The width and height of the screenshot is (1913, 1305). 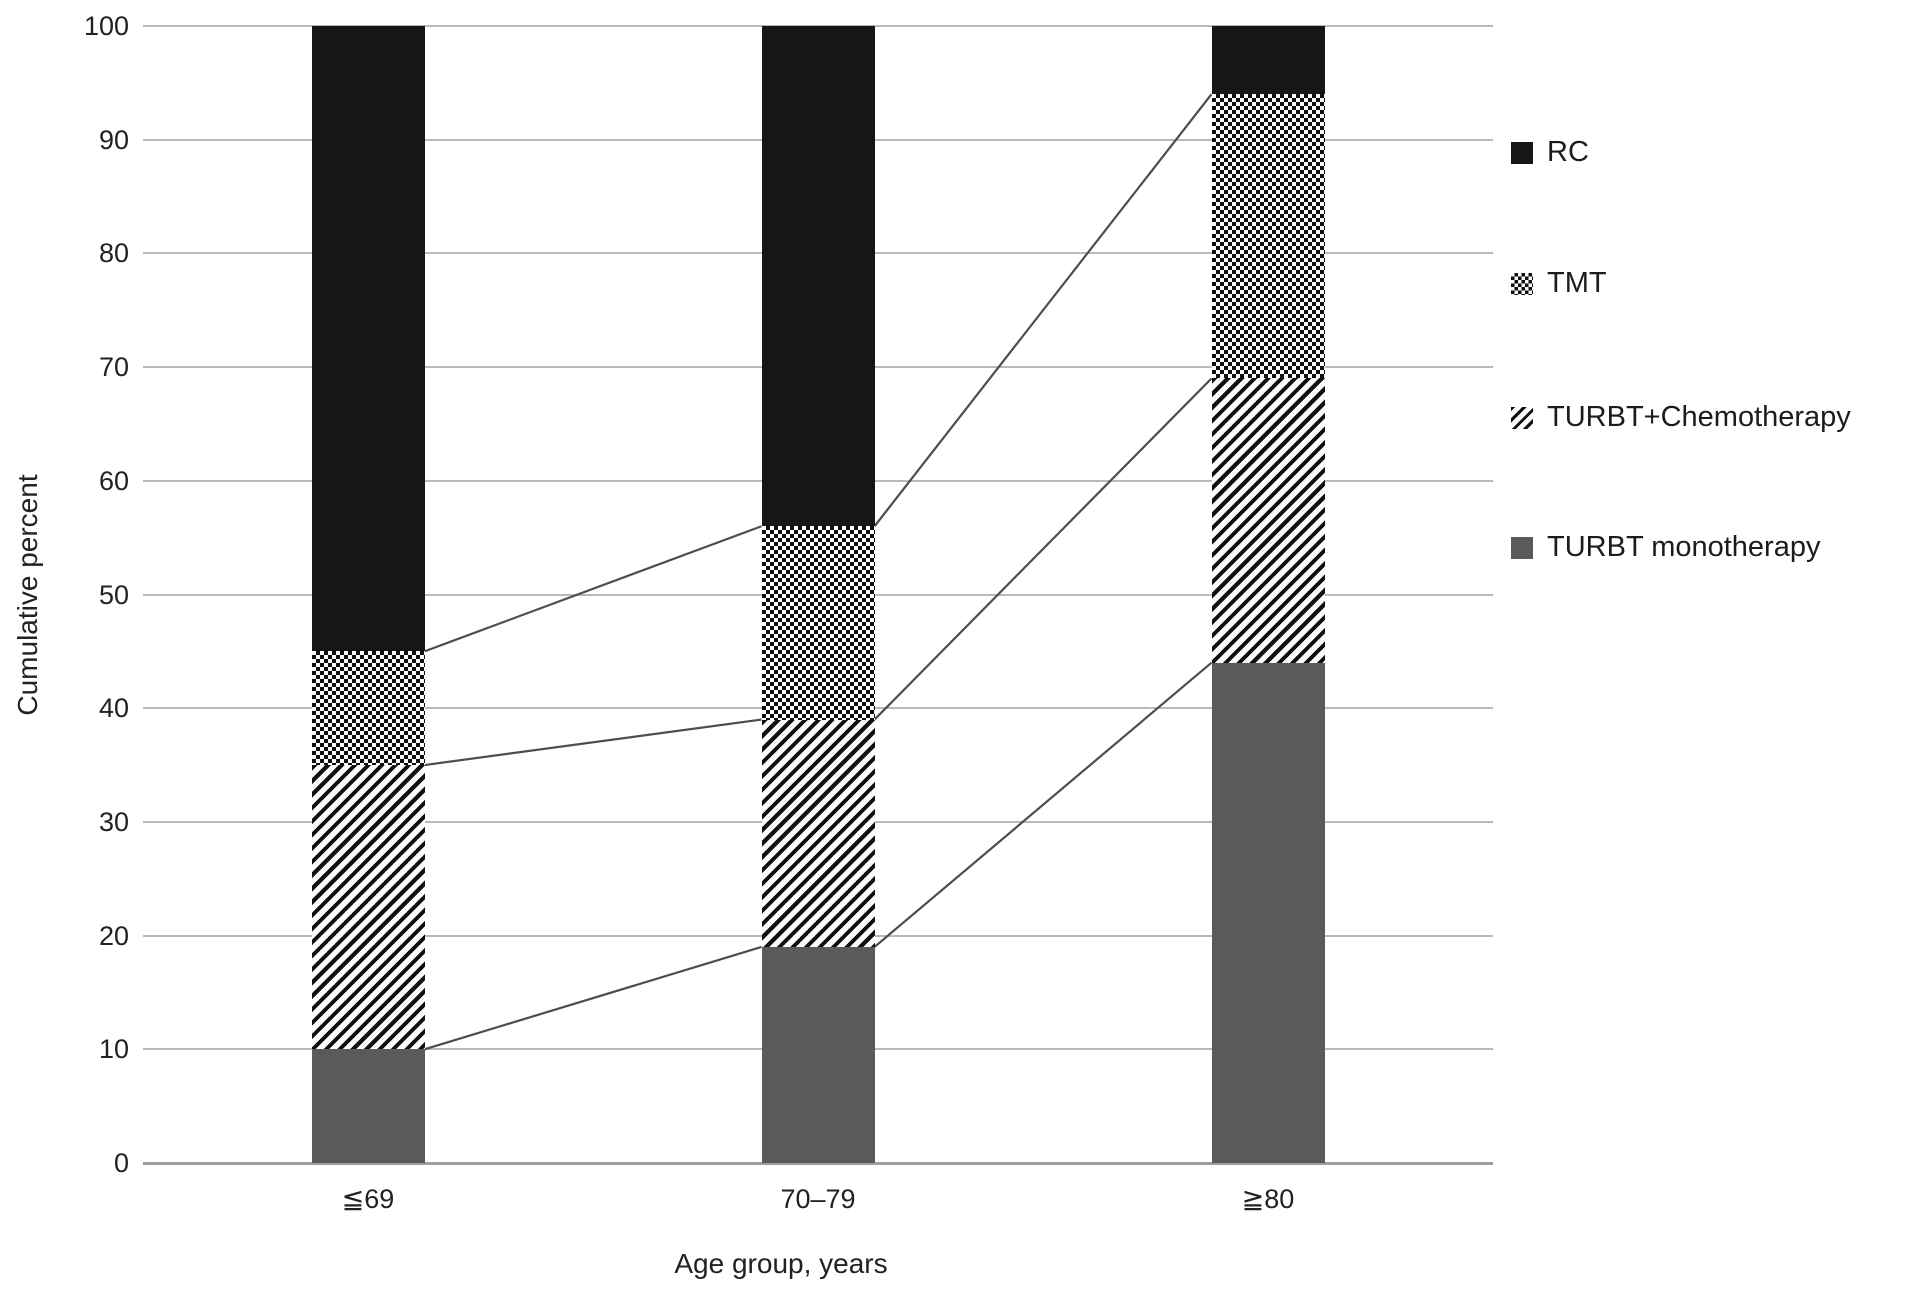 I want to click on legend-item-turbt-monotherapy: TURBT monotherapy, so click(x=1665, y=547).